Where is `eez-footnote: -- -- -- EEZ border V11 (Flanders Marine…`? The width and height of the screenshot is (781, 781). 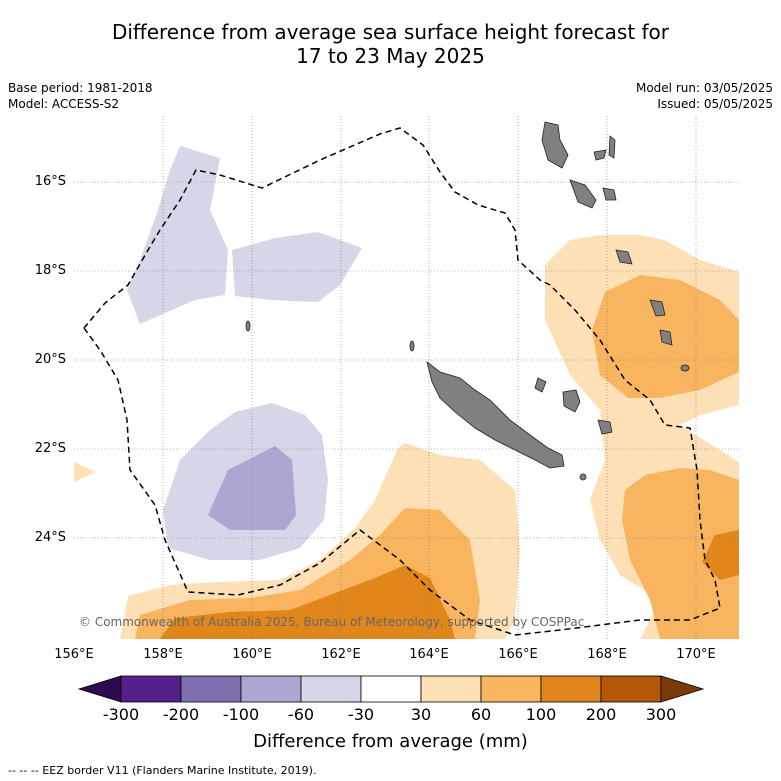 eez-footnote: -- -- -- EEZ border V11 (Flanders Marine… is located at coordinates (162, 770).